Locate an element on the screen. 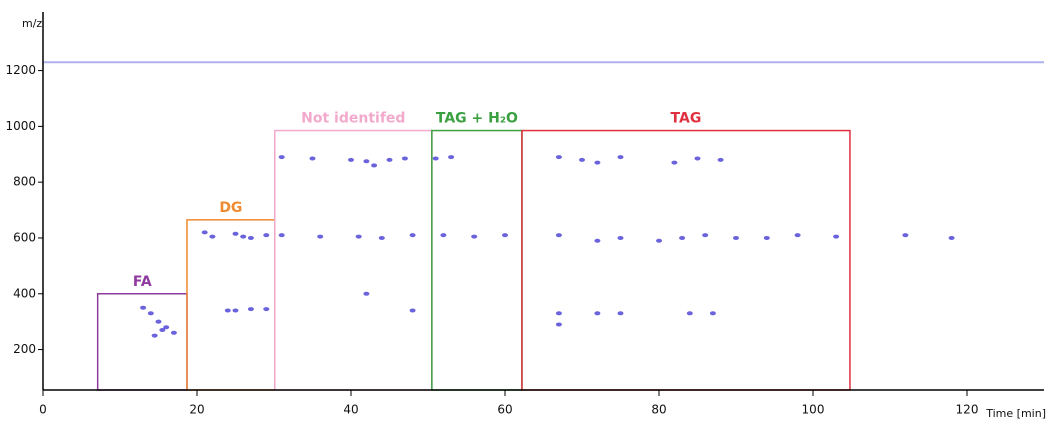 The width and height of the screenshot is (1050, 426). x-tick-label: 20 is located at coordinates (196, 410).